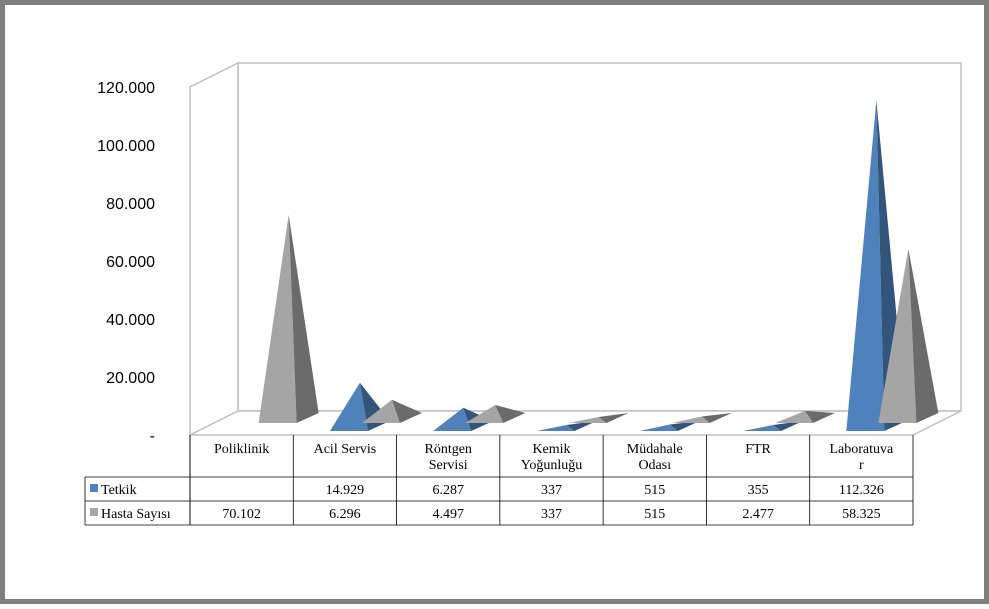 The height and width of the screenshot is (609, 989). I want to click on side-wall, so click(214, 249).